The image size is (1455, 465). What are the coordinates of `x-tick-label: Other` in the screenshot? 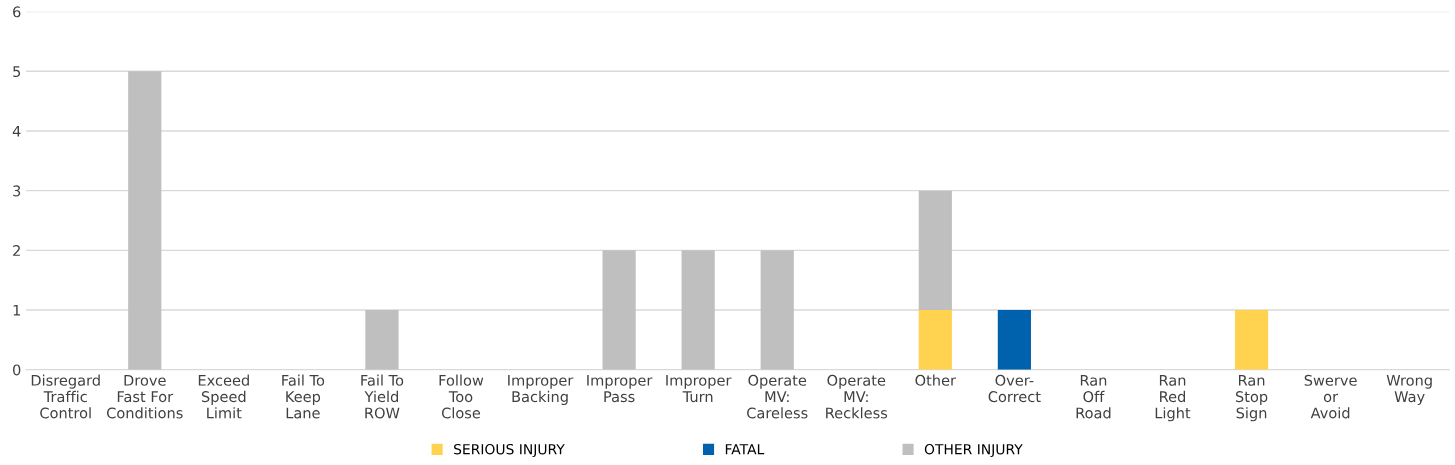 It's located at (936, 380).